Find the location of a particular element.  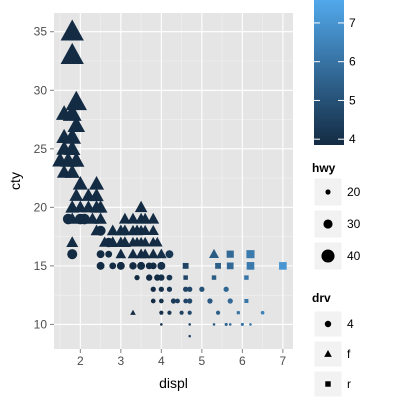

size-legend-title: hwy is located at coordinates (324, 168).